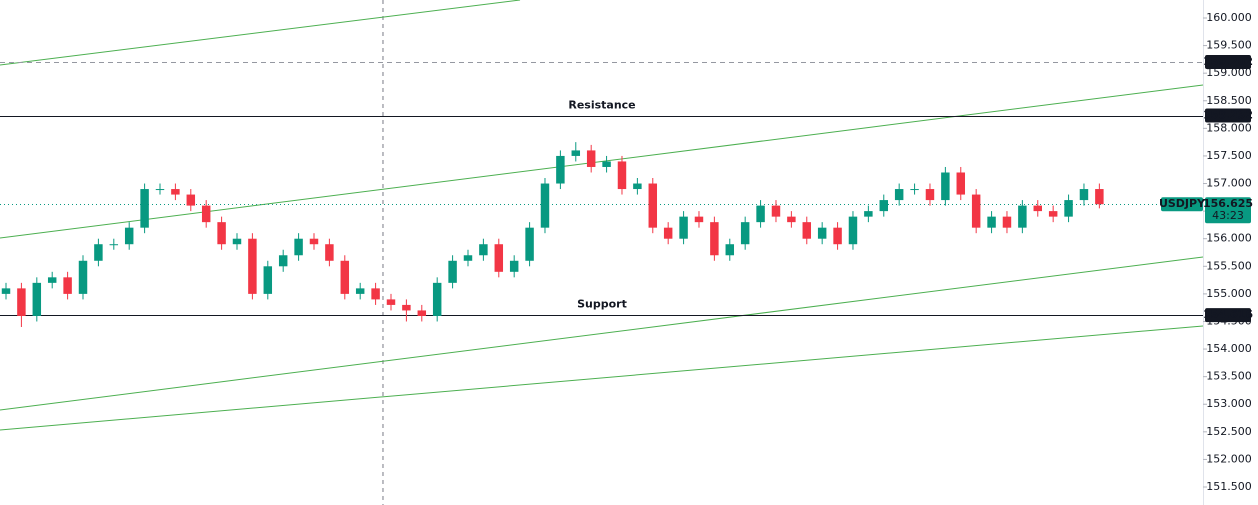  I want to click on price-tag-label: 158.232, so click(1228, 115).